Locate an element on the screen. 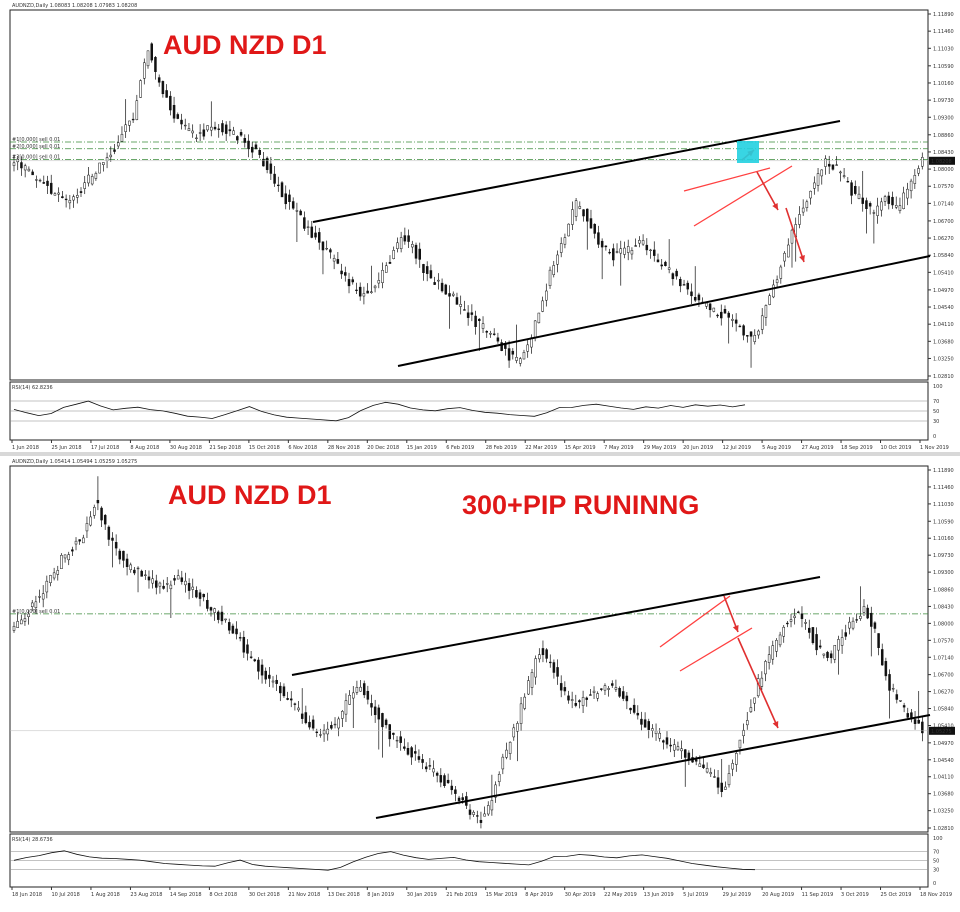  price-tick-label: 1.04540 is located at coordinates (943, 308).